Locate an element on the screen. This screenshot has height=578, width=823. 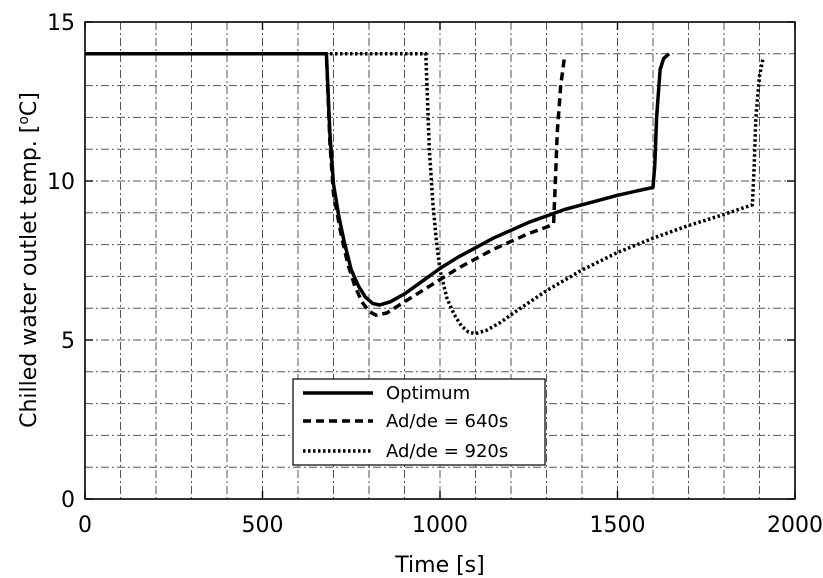
x-tick-label: 2000 is located at coordinates (795, 525).